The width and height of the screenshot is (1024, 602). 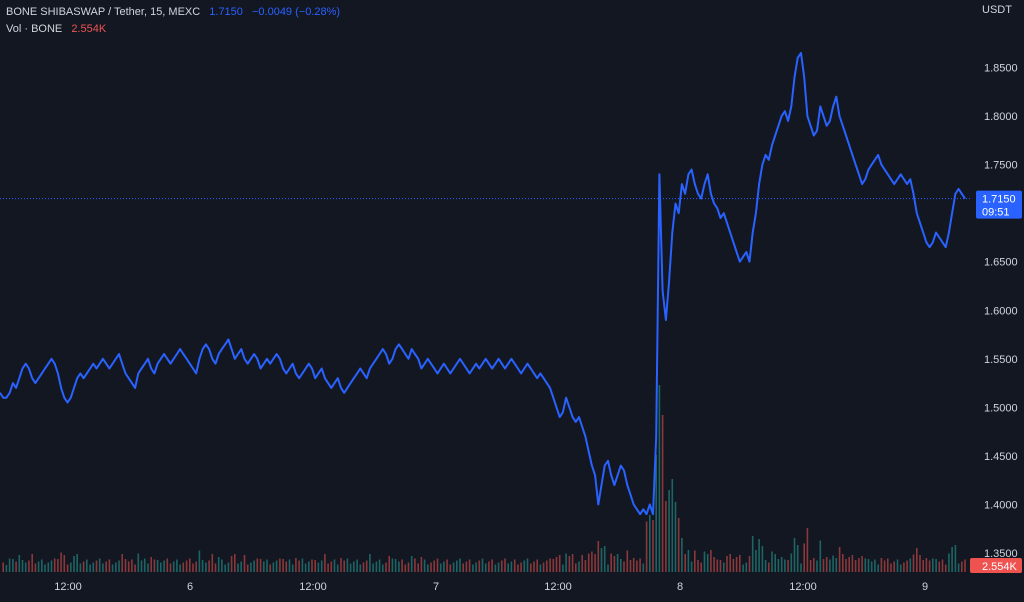 I want to click on volume-badge, so click(x=996, y=565).